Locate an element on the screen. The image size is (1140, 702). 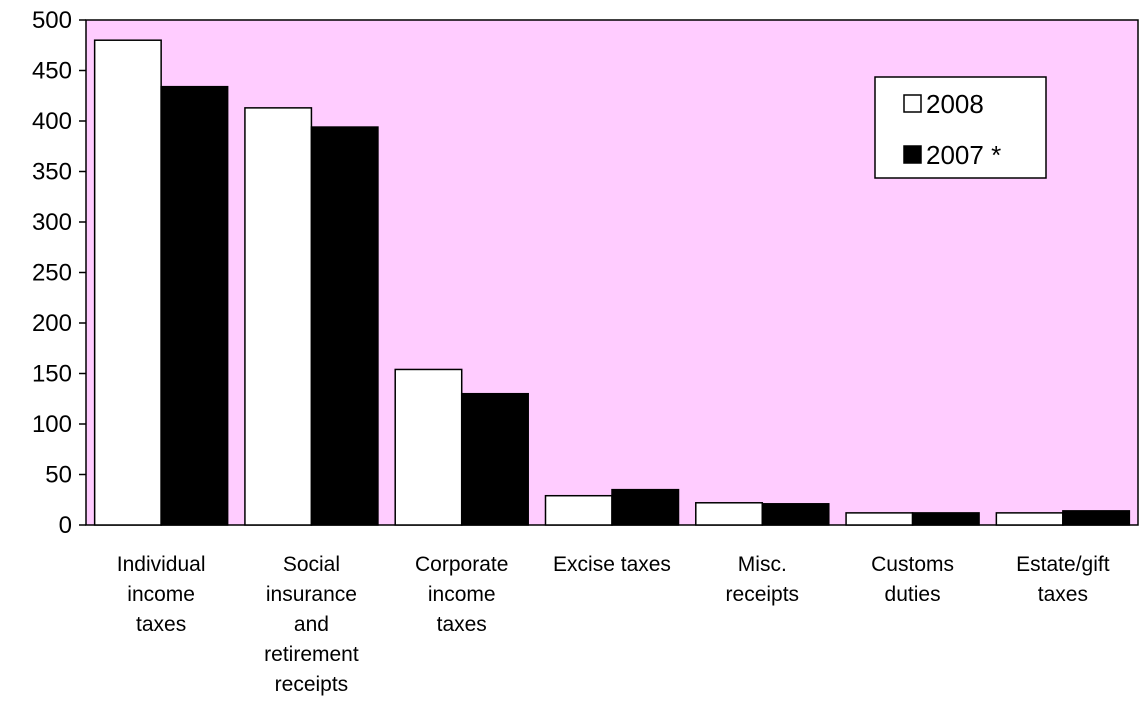
x-category-label-line: Misc. is located at coordinates (762, 564).